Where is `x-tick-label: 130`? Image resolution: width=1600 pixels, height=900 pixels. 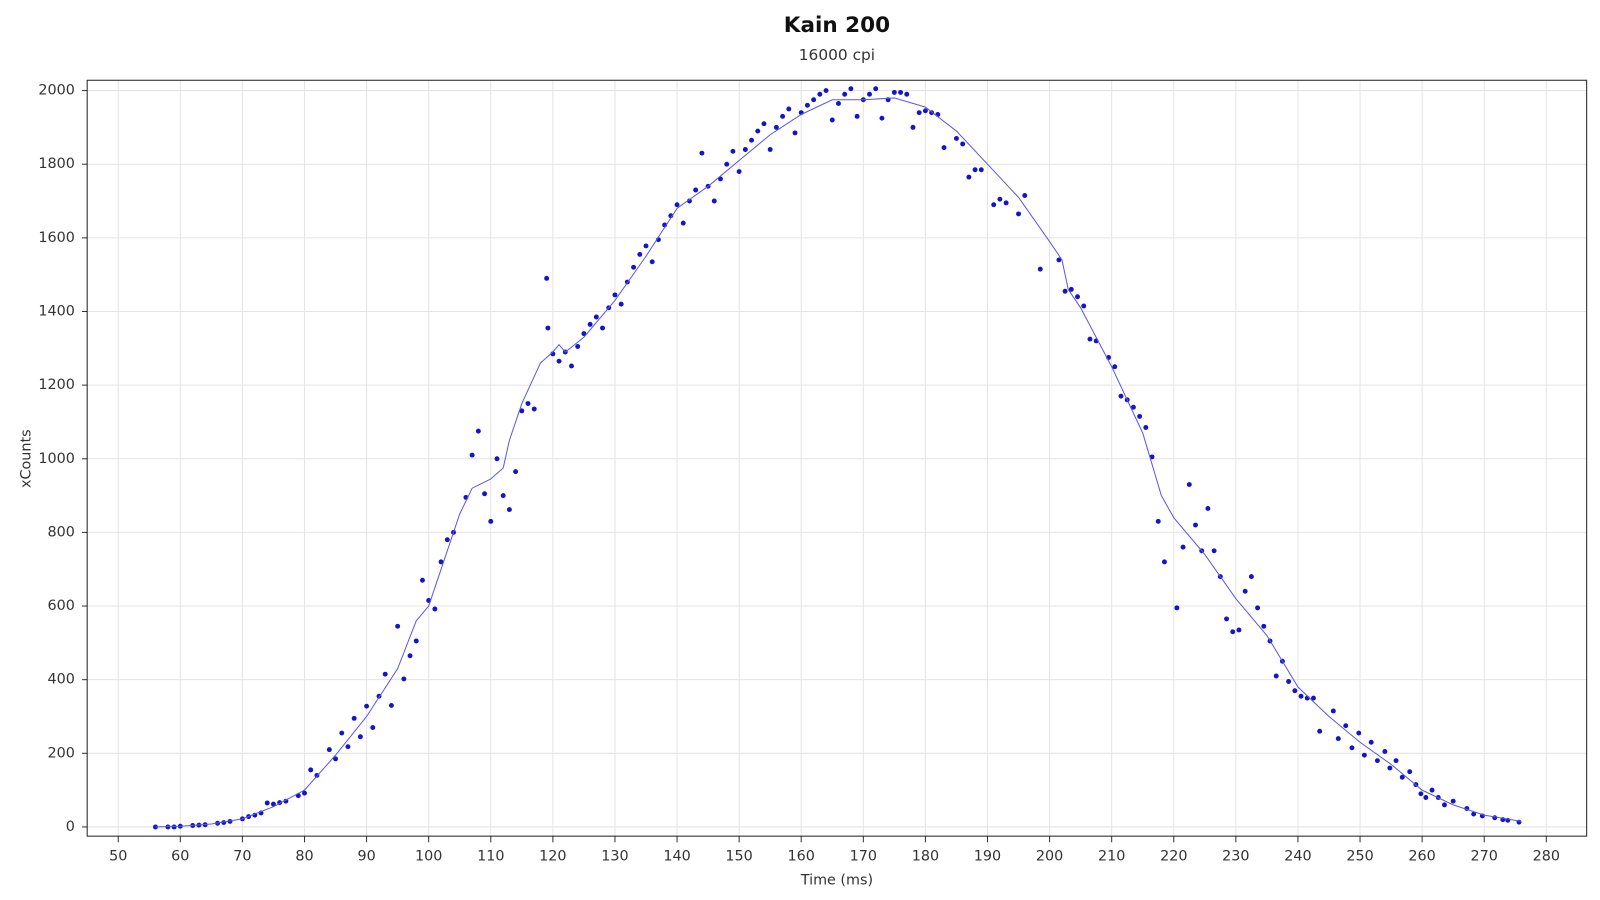 x-tick-label: 130 is located at coordinates (614, 857).